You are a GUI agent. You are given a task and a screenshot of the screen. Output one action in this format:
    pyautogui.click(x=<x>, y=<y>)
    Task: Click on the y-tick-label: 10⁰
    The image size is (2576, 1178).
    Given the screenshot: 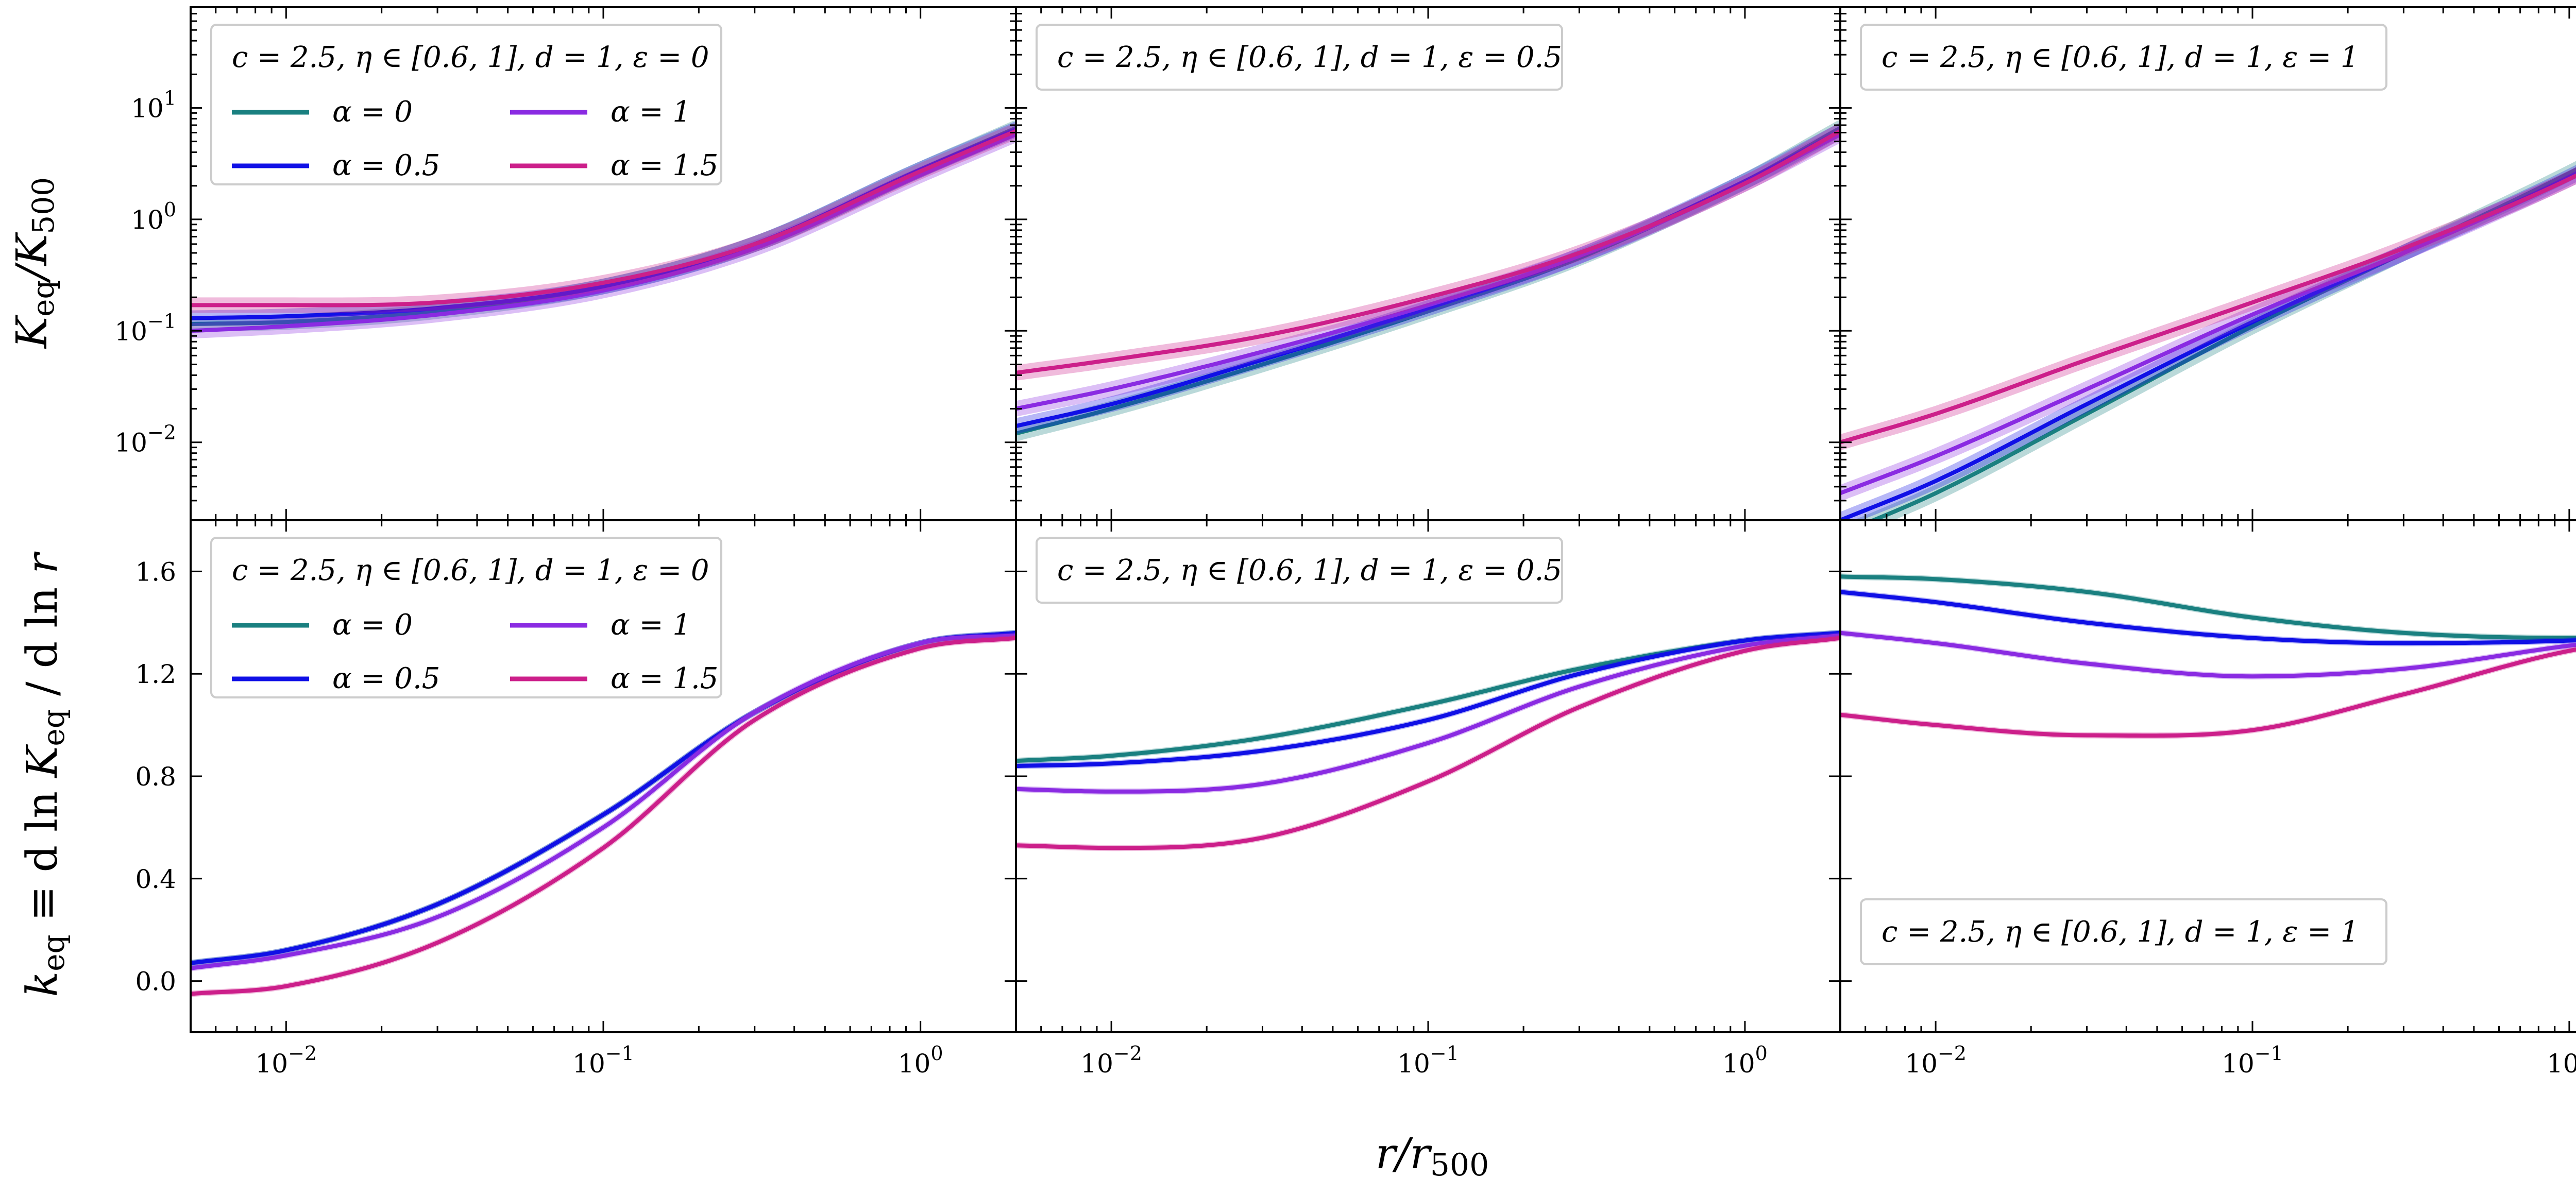 What is the action you would take?
    pyautogui.click(x=153, y=216)
    